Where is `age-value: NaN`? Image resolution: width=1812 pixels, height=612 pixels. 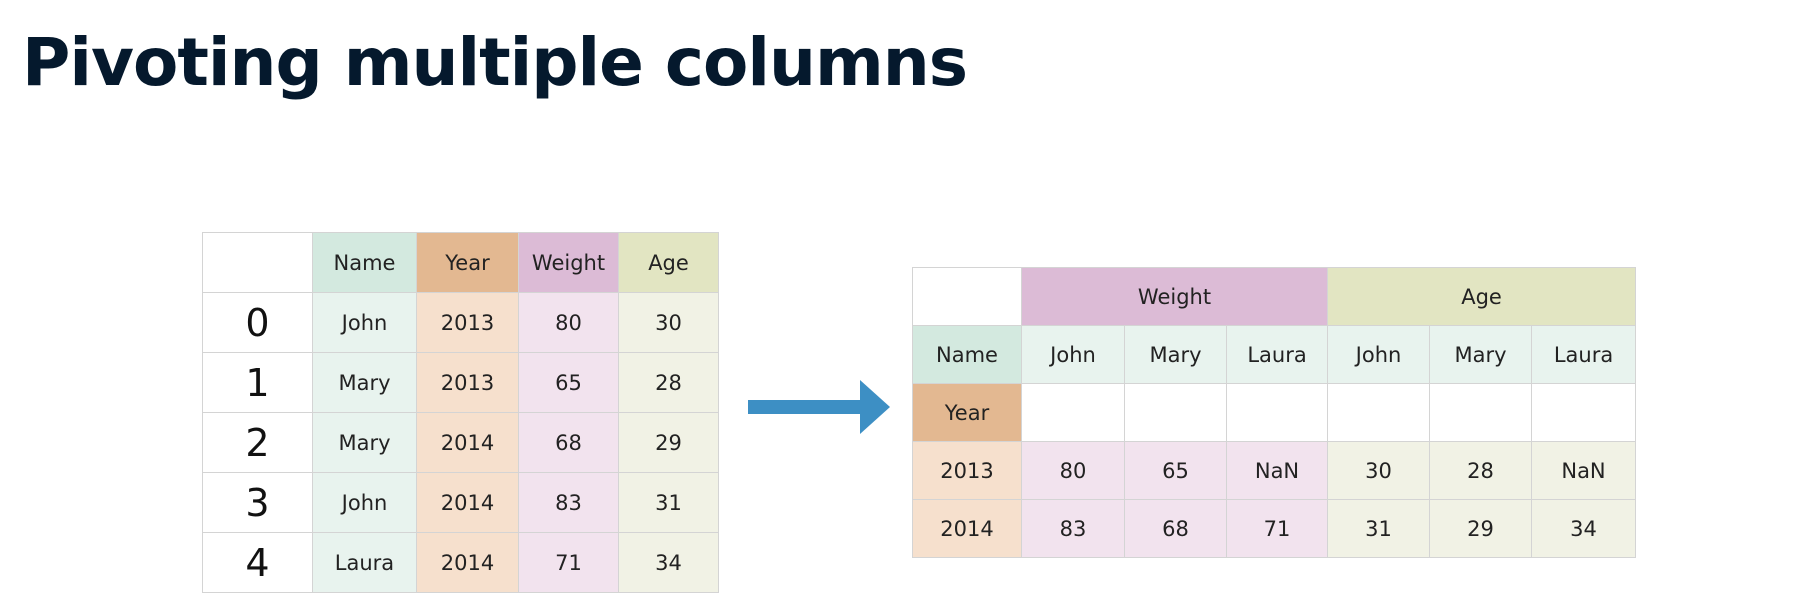 age-value: NaN is located at coordinates (1584, 470).